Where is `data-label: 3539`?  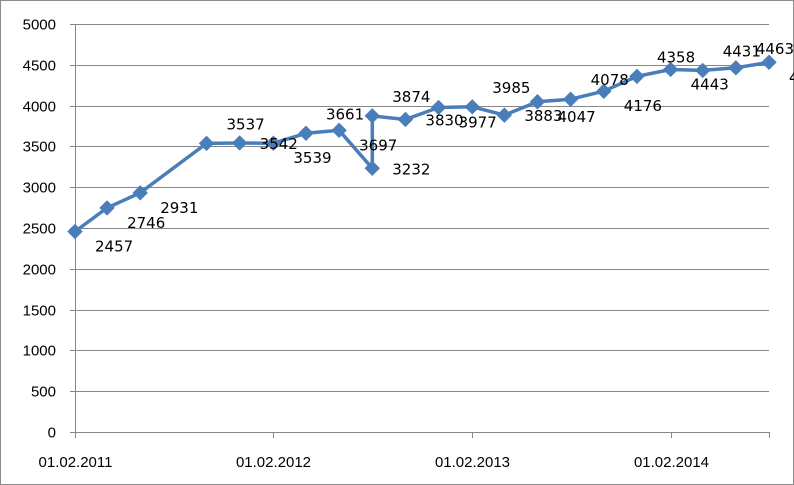 data-label: 3539 is located at coordinates (312, 158).